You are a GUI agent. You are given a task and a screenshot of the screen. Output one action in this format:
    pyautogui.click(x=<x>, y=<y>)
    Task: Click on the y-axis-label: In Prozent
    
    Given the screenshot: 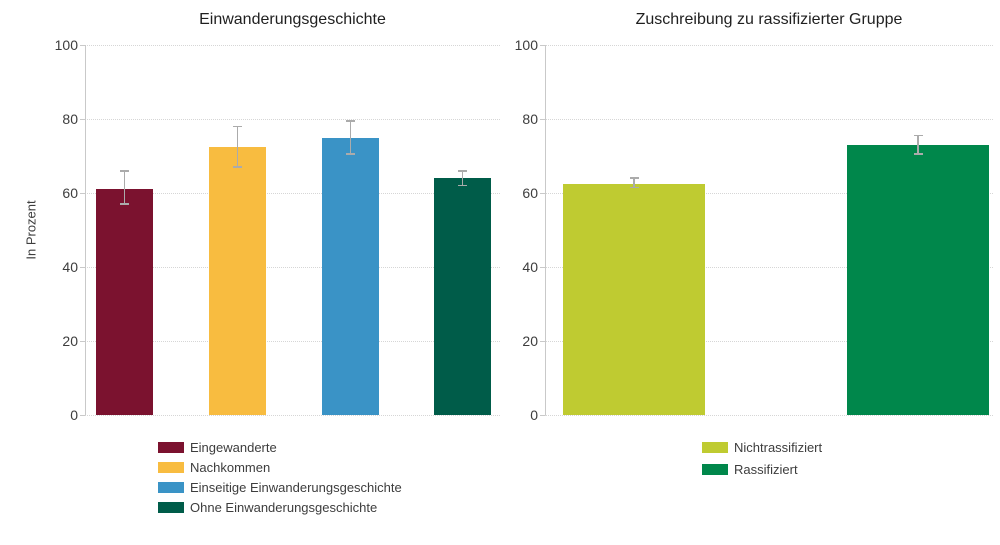 What is the action you would take?
    pyautogui.click(x=31, y=230)
    